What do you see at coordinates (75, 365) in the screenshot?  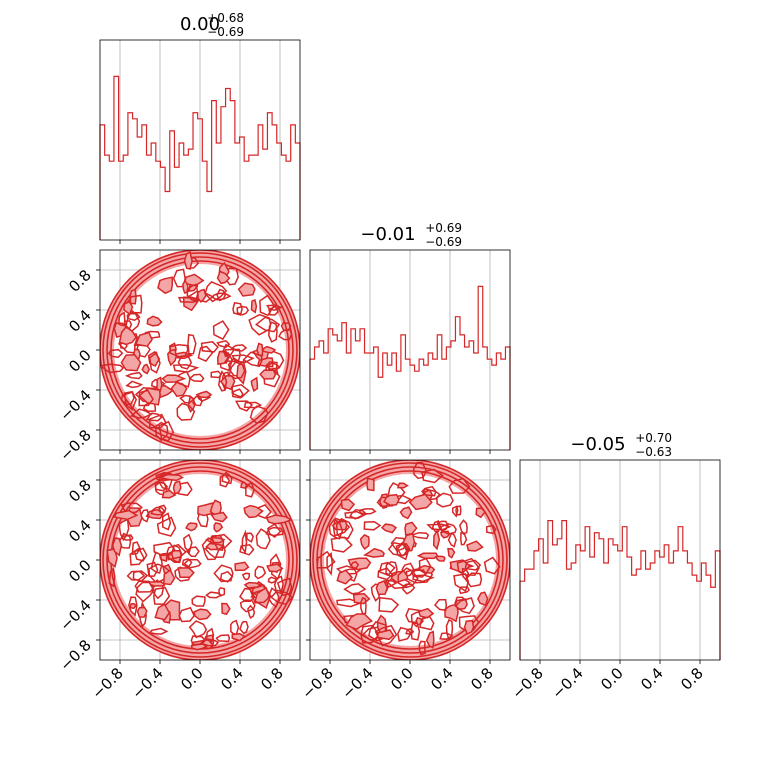 I see `y-tick-labels-row-1: −0.8−0.4 0.0 0.4 0.8` at bounding box center [75, 365].